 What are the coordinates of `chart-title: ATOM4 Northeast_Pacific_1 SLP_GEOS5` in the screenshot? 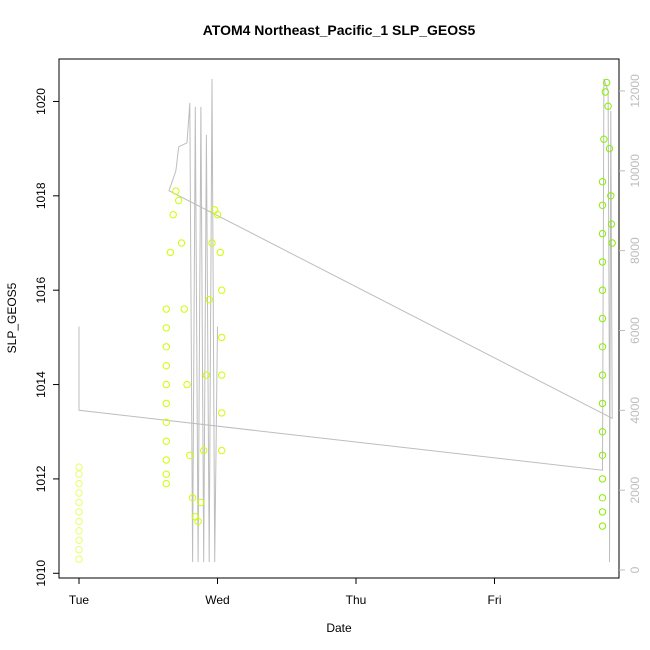 It's located at (339, 30).